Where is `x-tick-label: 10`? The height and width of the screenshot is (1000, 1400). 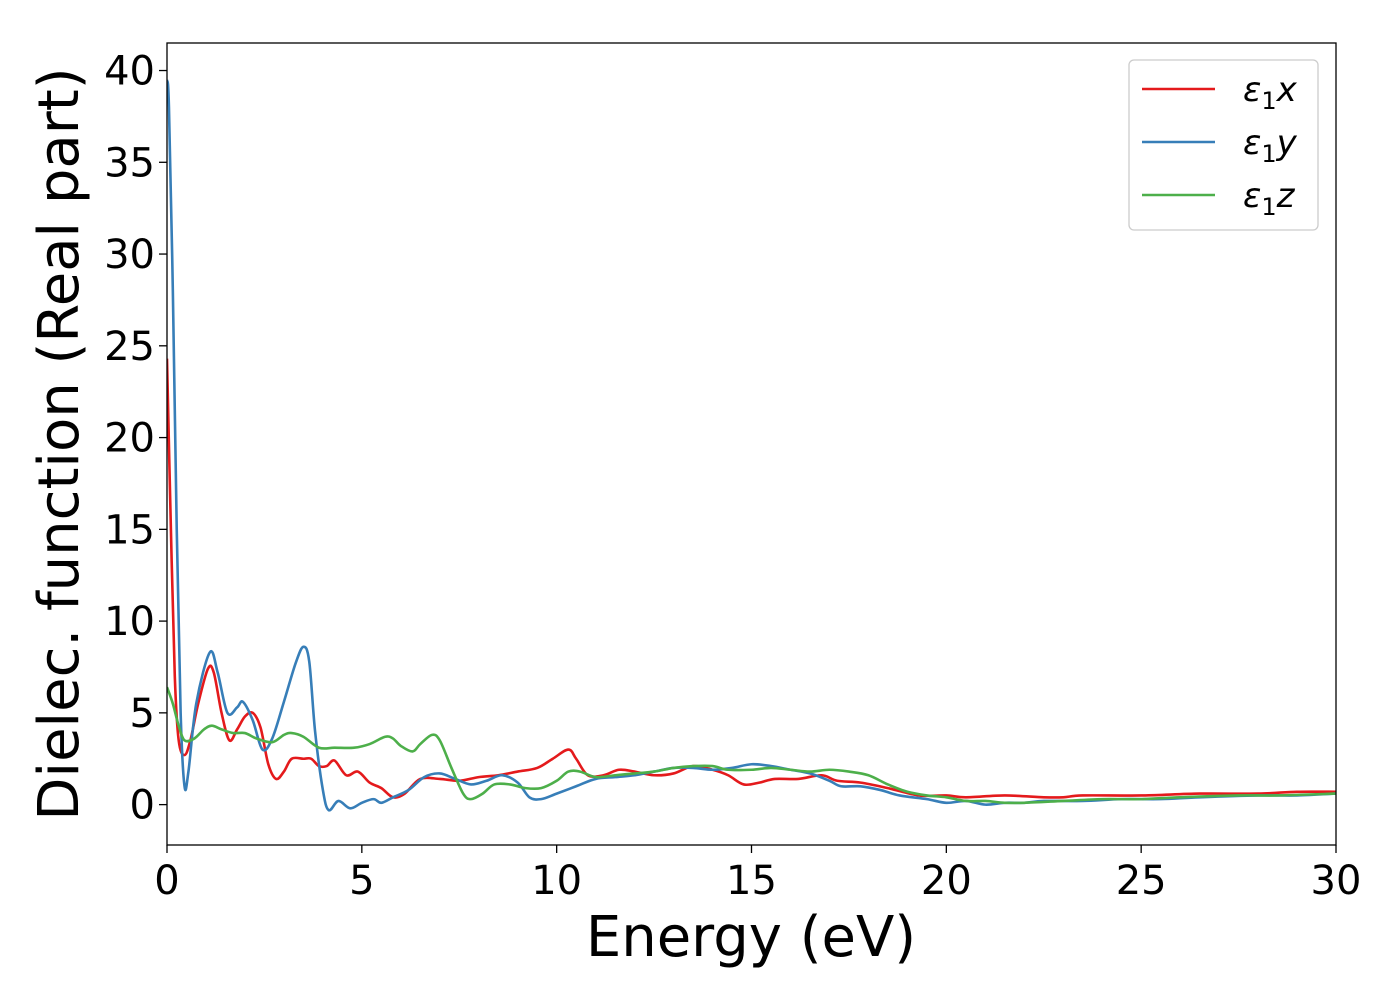 x-tick-label: 10 is located at coordinates (556, 881).